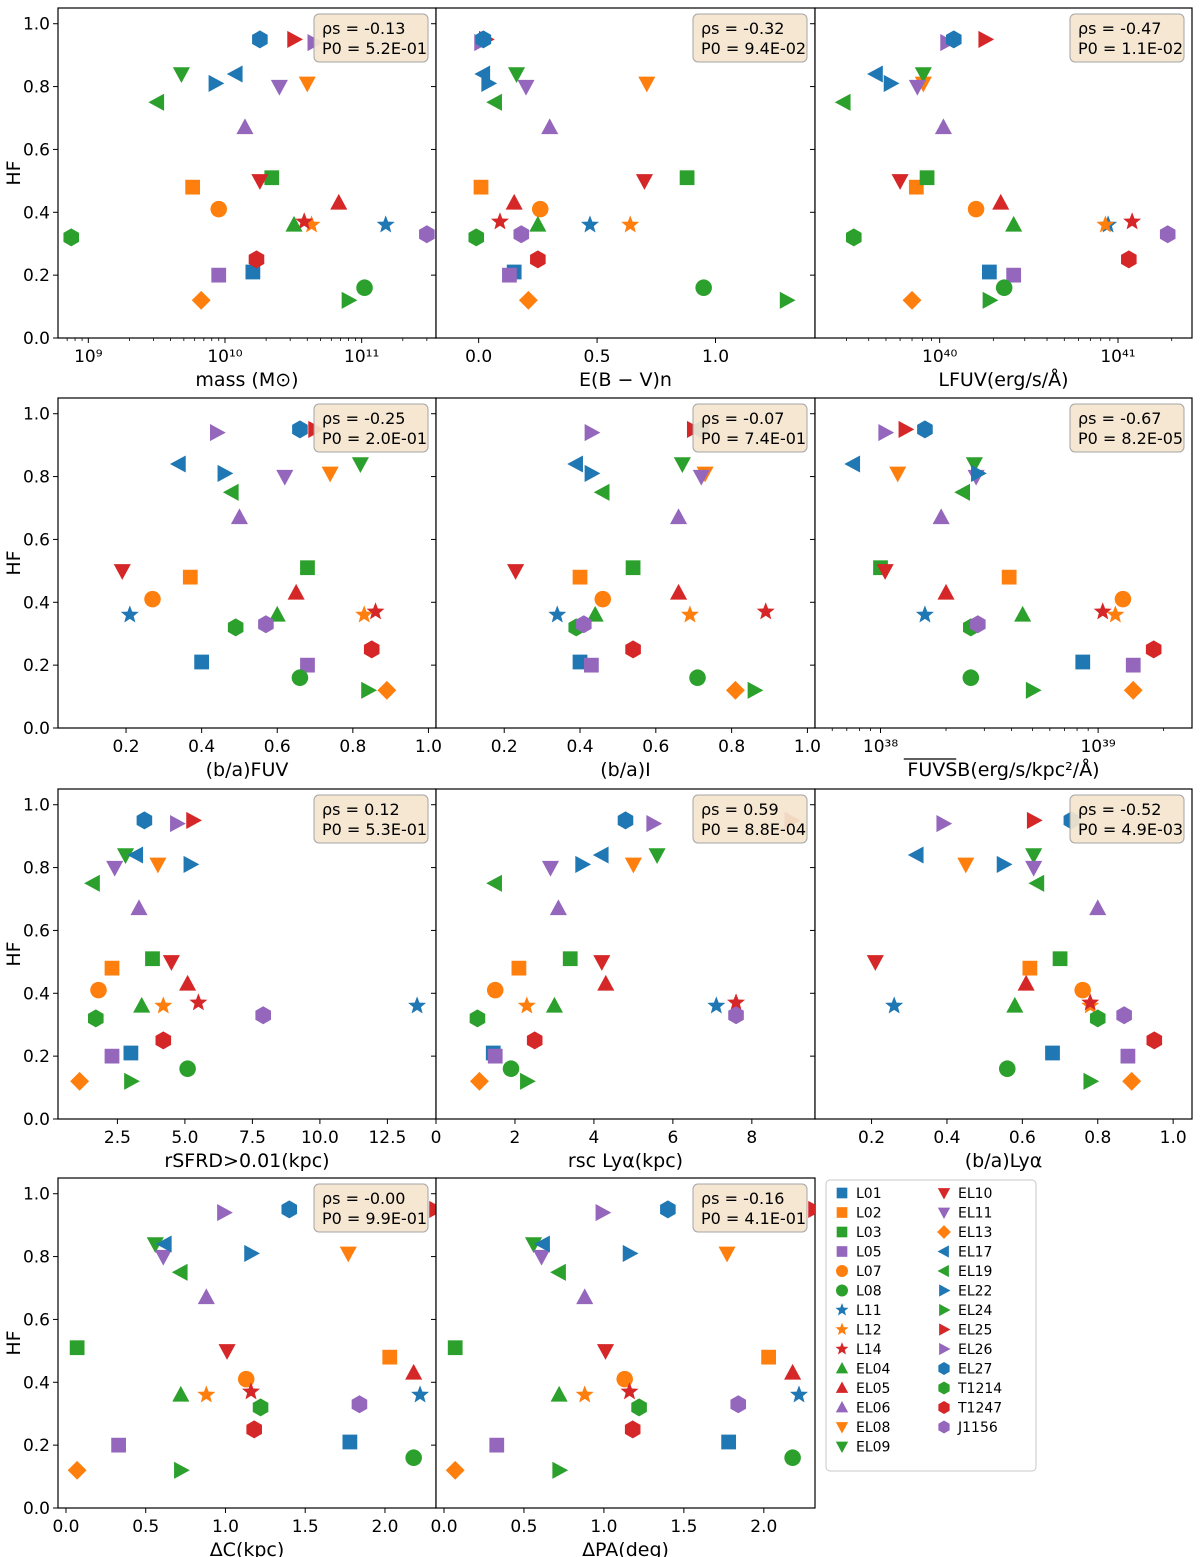  Describe the element at coordinates (201, 747) in the screenshot. I see `x-tick-label: 0.4` at that location.